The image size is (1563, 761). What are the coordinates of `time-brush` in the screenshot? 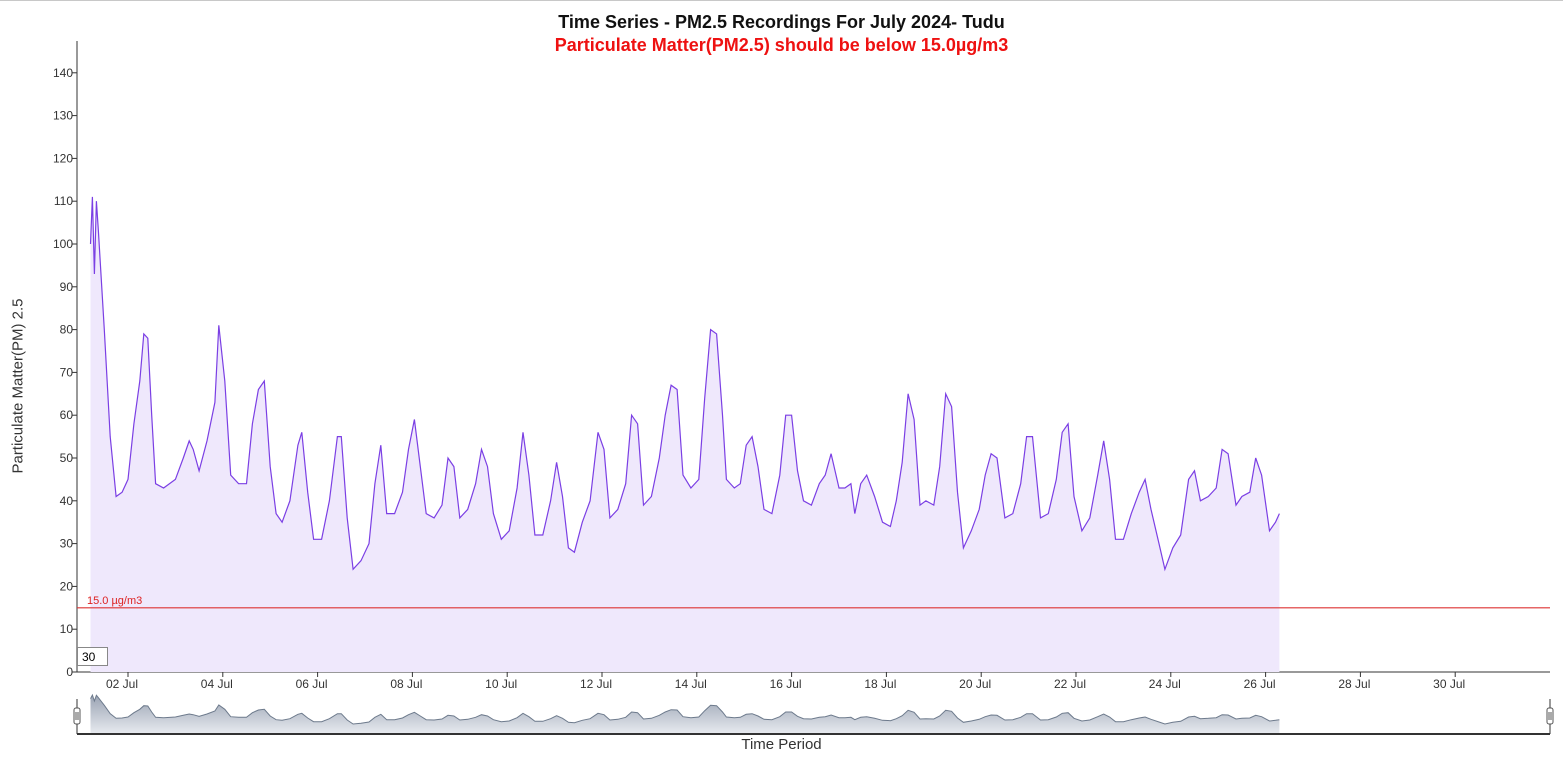 It's located at (813, 714).